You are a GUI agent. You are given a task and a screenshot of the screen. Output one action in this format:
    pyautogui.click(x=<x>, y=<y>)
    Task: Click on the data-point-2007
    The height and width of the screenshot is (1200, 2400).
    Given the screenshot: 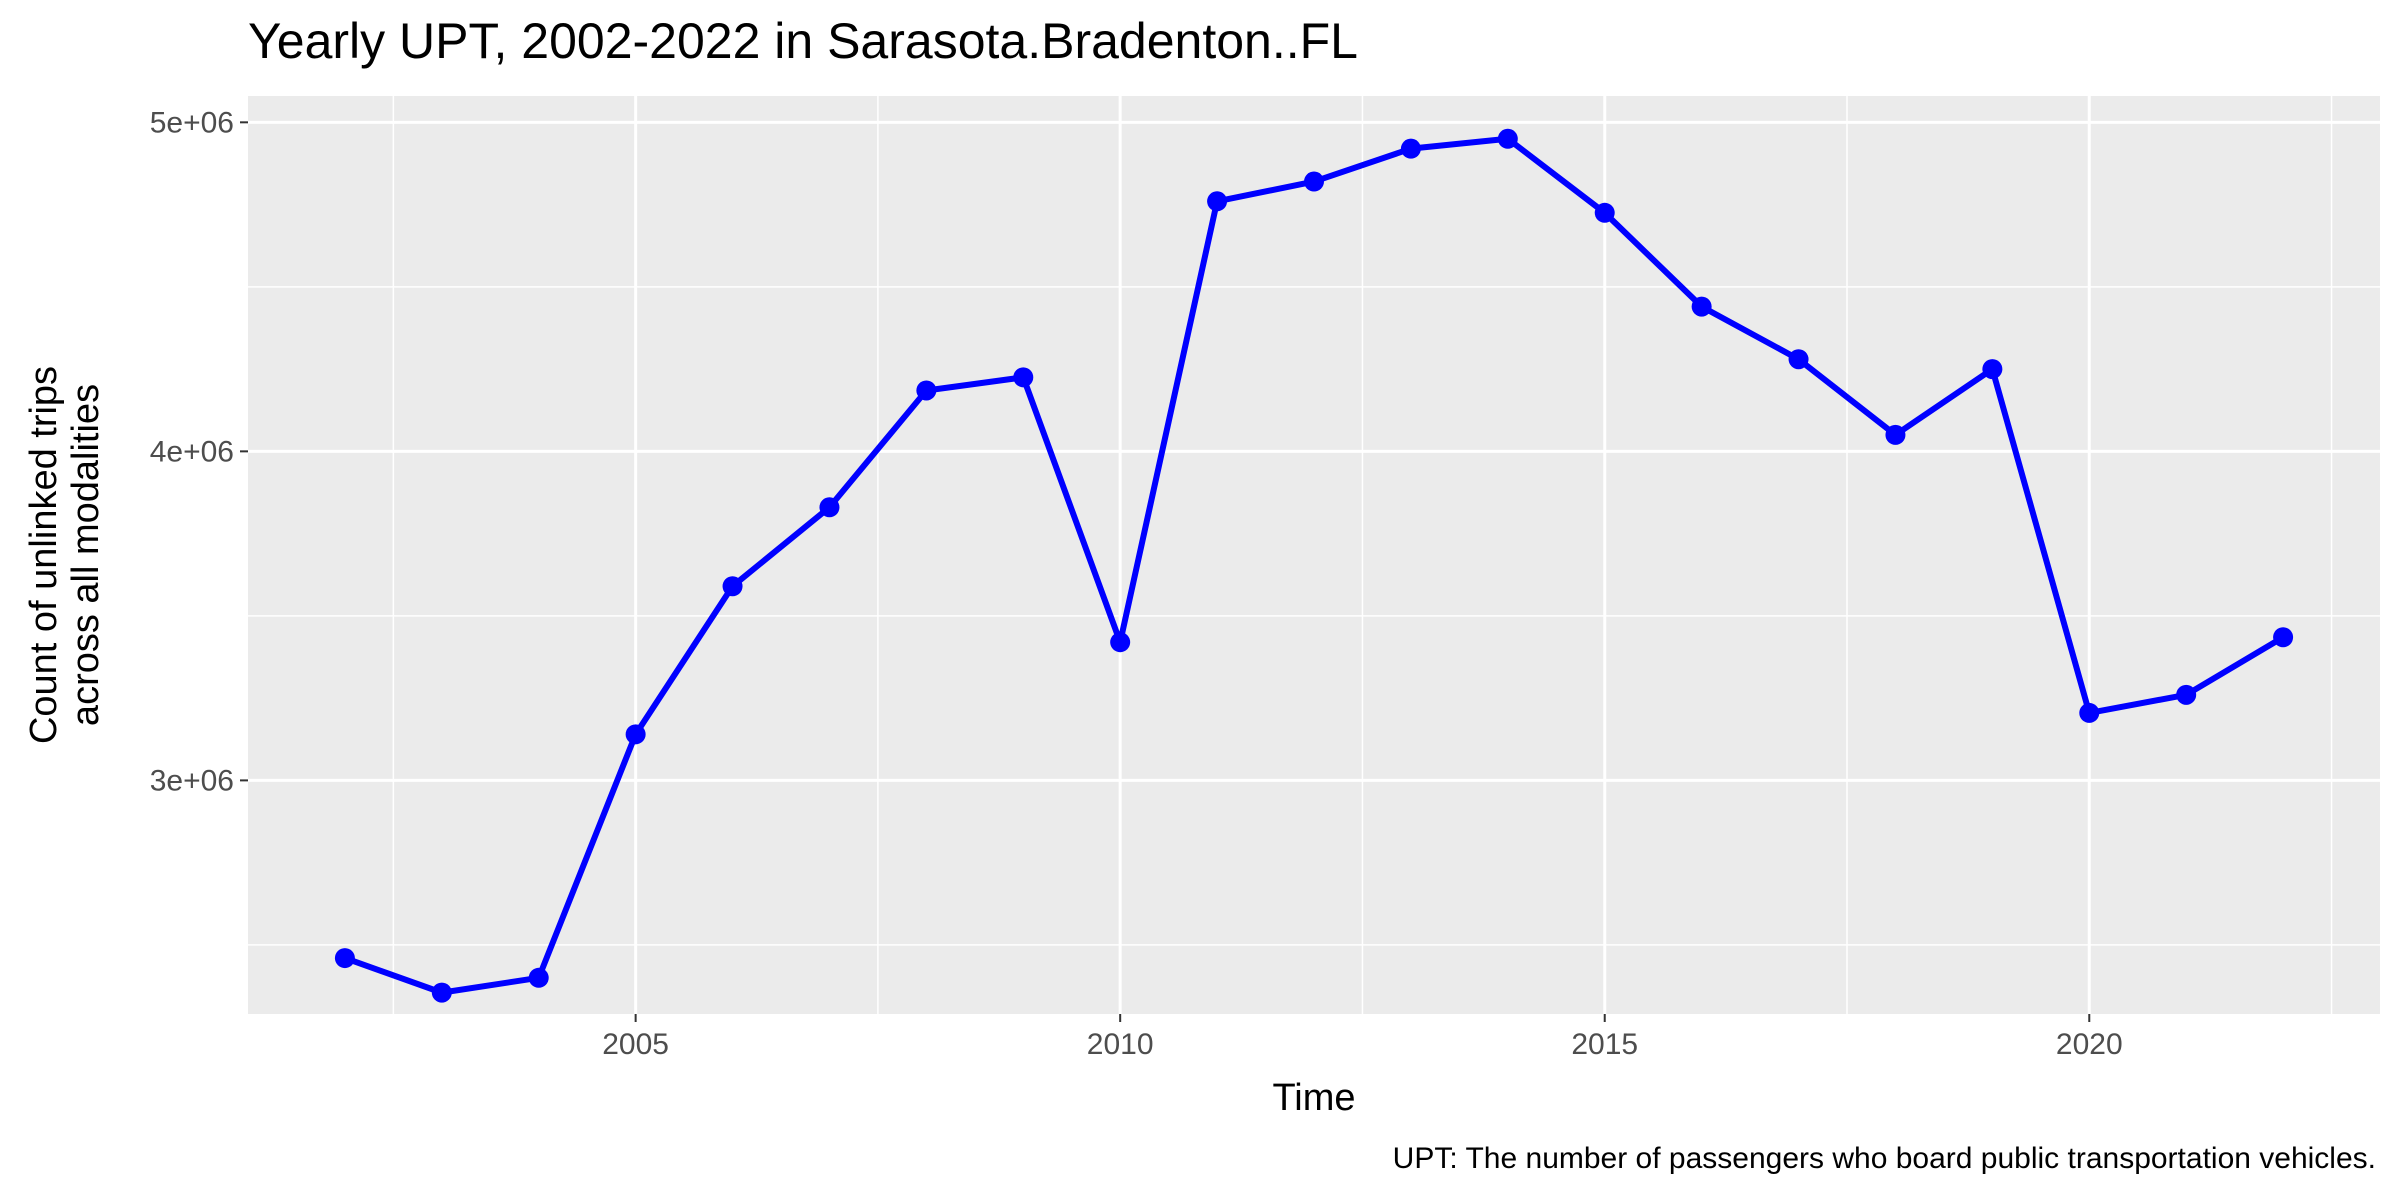 What is the action you would take?
    pyautogui.click(x=829, y=507)
    